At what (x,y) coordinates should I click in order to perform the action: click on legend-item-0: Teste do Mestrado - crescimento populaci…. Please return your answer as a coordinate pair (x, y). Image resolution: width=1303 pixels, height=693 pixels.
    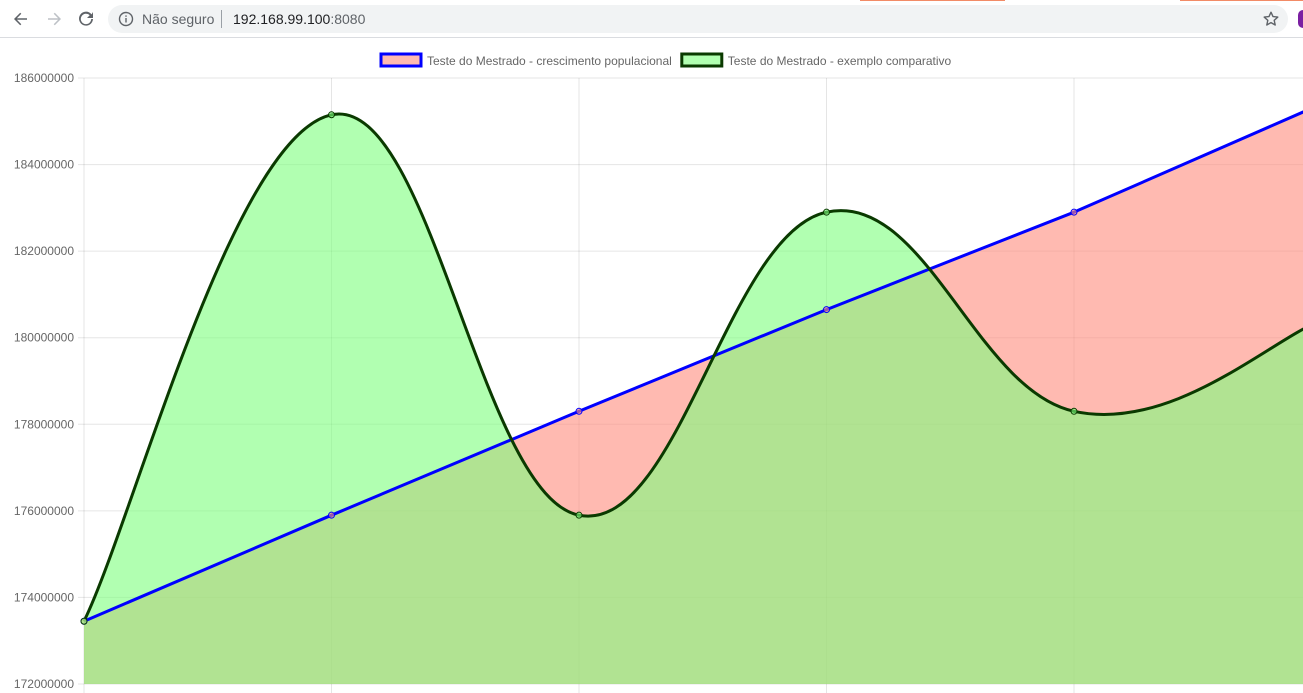
    Looking at the image, I should click on (525, 60).